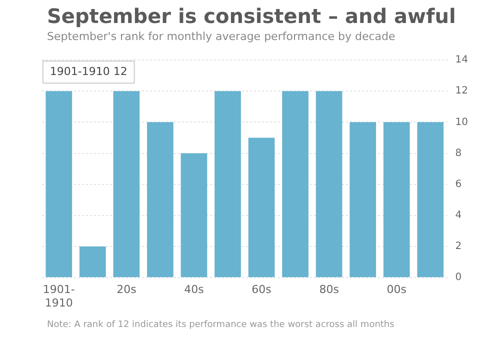 The image size is (500, 362). Describe the element at coordinates (396, 289) in the screenshot. I see `x-tick-label: 00s` at that location.